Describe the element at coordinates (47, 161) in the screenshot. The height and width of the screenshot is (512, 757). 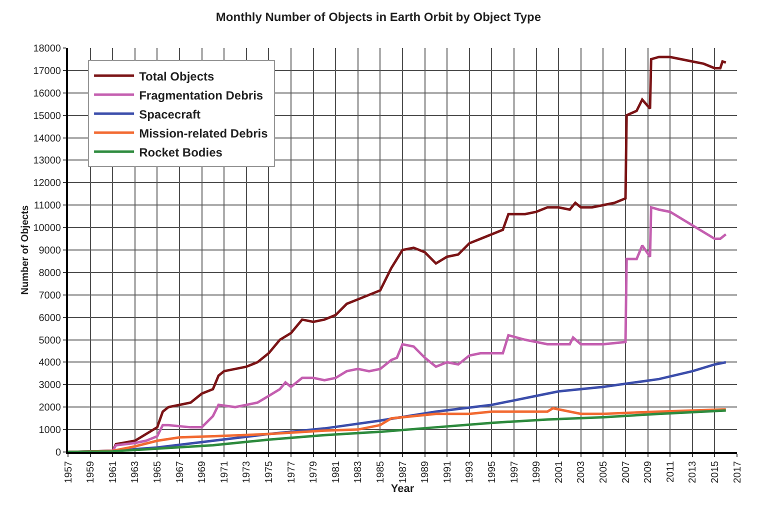
I see `y-tick-label: 13000` at that location.